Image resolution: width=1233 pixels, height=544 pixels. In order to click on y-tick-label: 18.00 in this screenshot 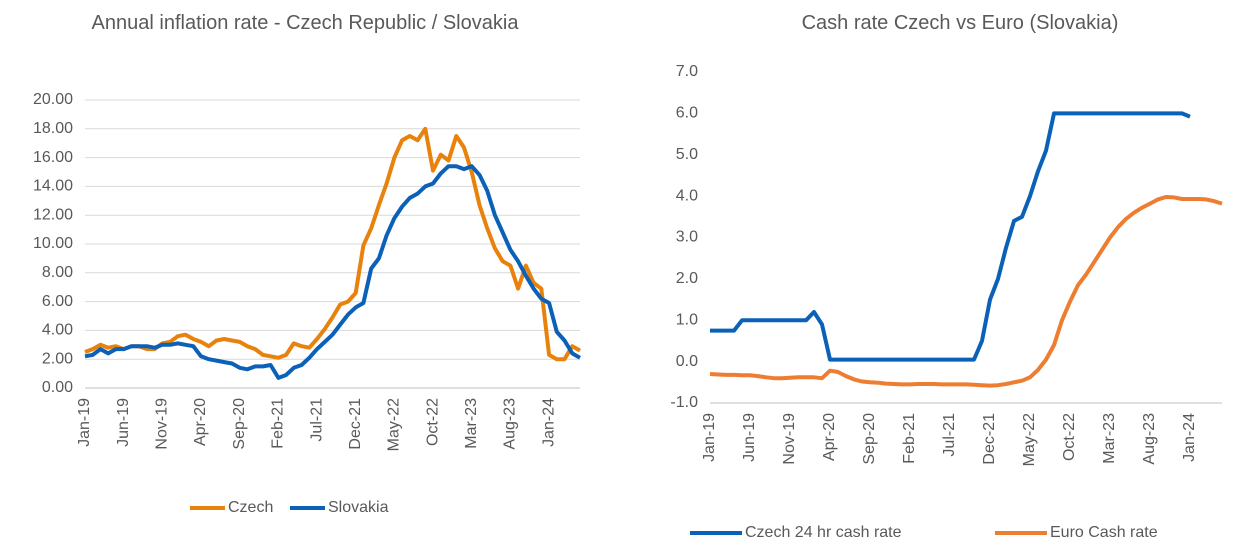, I will do `click(53, 128)`.